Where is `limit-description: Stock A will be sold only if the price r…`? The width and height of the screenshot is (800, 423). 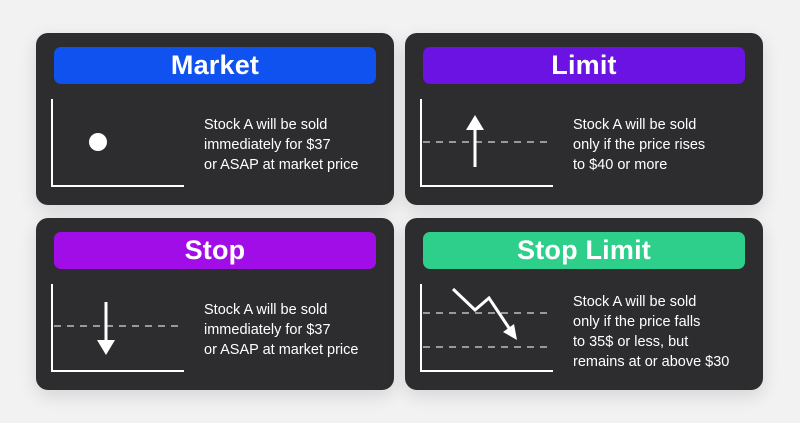 limit-description: Stock A will be sold only if the price r… is located at coordinates (665, 145).